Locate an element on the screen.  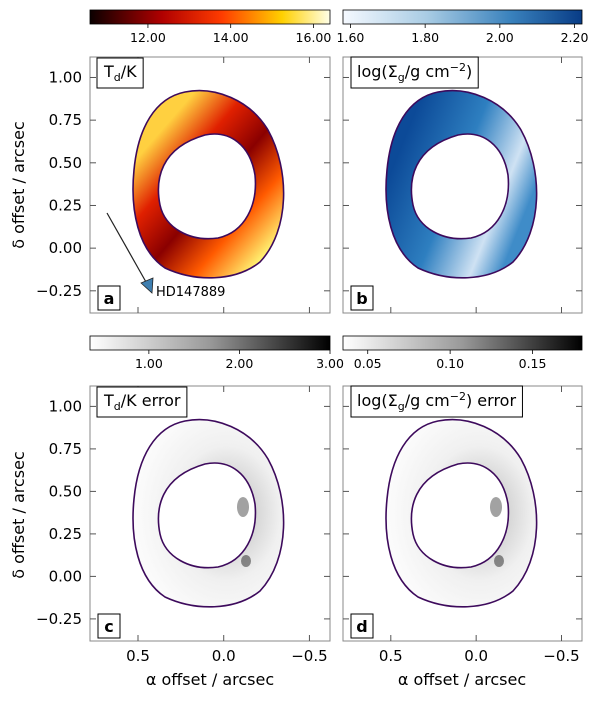
quantity-label-text: Td/K is located at coordinates (120, 73).